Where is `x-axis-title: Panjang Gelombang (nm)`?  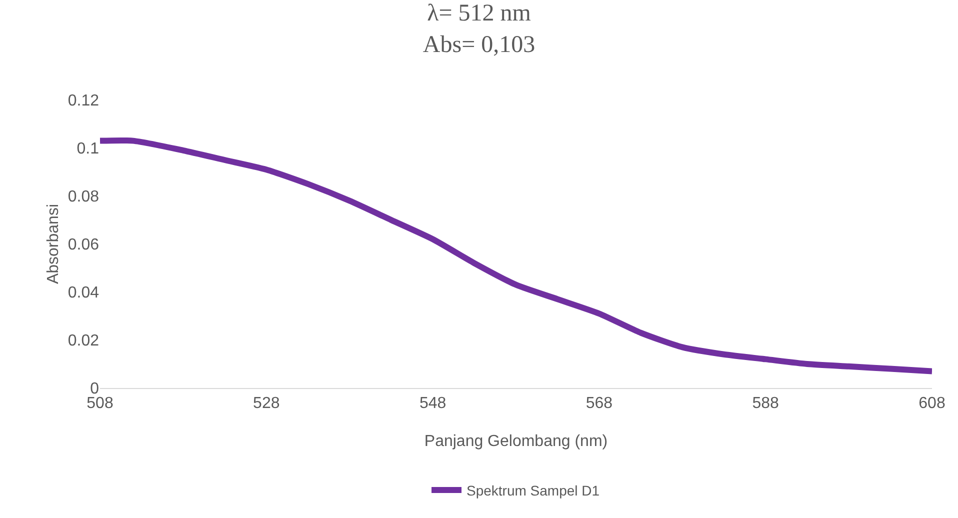 x-axis-title: Panjang Gelombang (nm) is located at coordinates (516, 441).